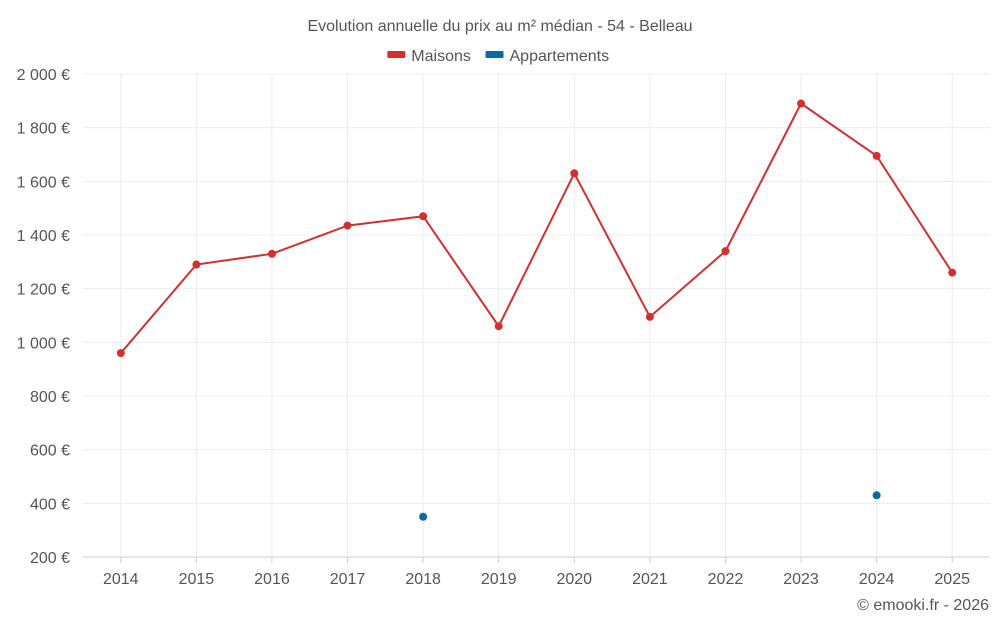 The height and width of the screenshot is (625, 1000). I want to click on x-tick-label: 2015, so click(197, 579).